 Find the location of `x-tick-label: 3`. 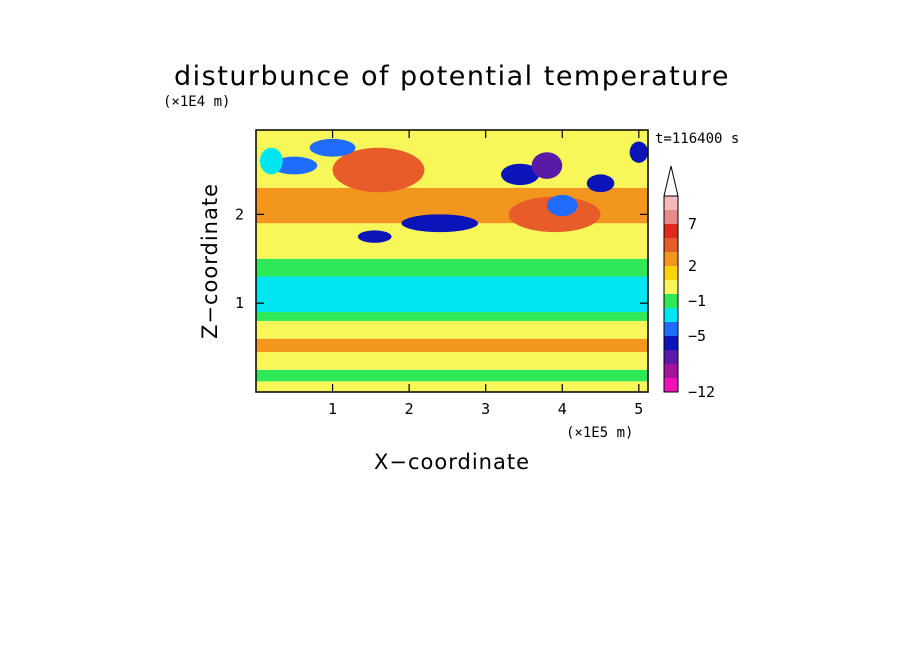

x-tick-label: 3 is located at coordinates (485, 409).